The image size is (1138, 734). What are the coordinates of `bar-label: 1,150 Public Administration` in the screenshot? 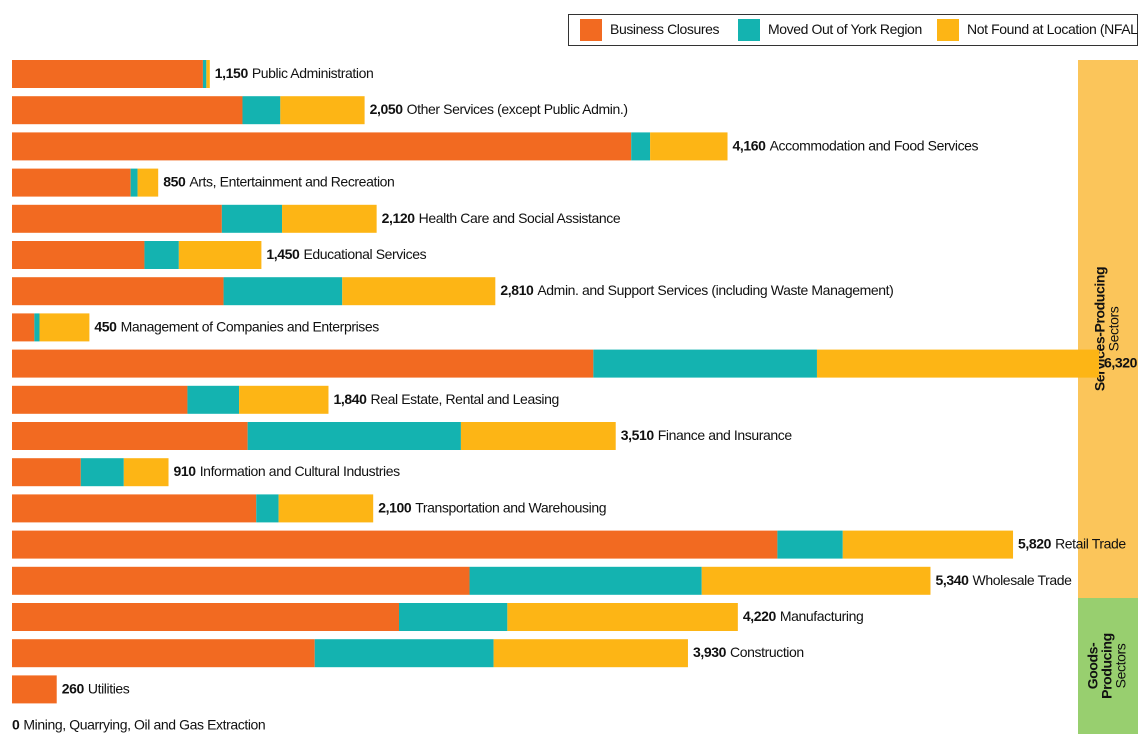 It's located at (294, 73).